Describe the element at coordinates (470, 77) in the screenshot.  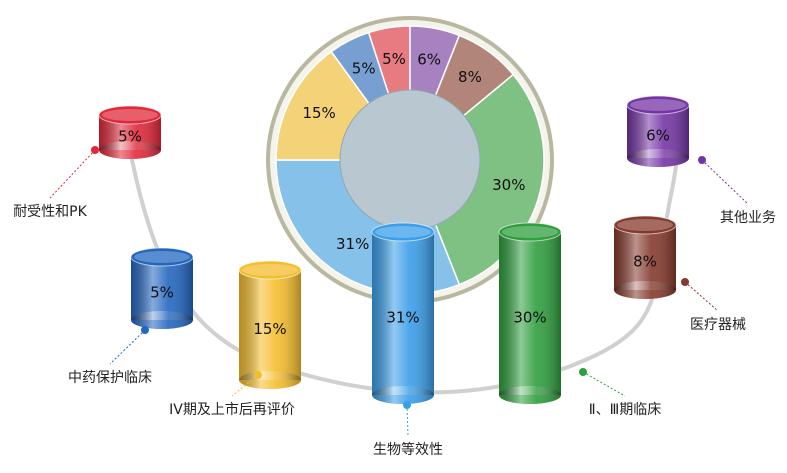
I see `slice-label: 8%` at that location.